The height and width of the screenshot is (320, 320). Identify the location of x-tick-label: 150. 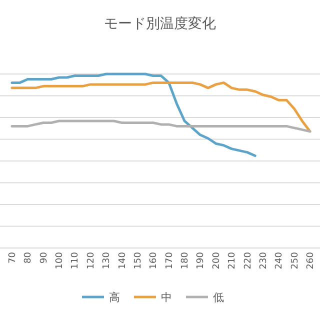
(138, 261).